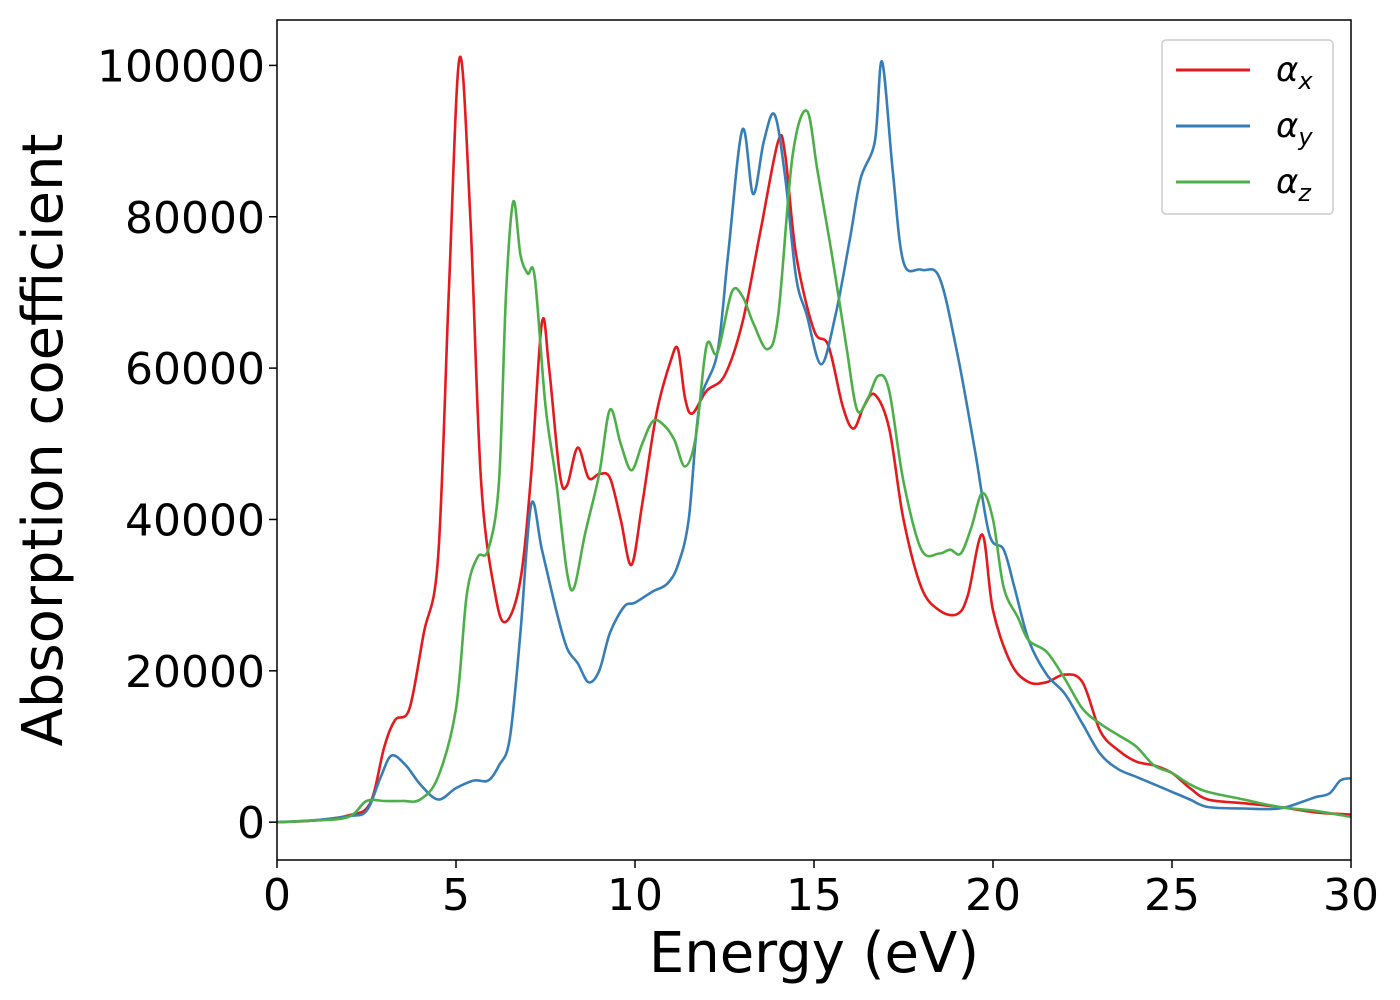  What do you see at coordinates (277, 895) in the screenshot?
I see `x-tick-label: 0` at bounding box center [277, 895].